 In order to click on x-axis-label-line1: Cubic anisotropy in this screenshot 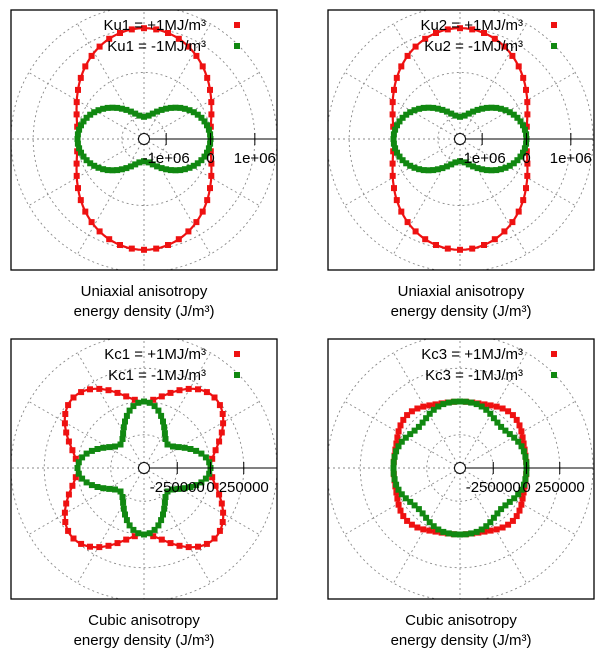, I will do `click(461, 620)`.